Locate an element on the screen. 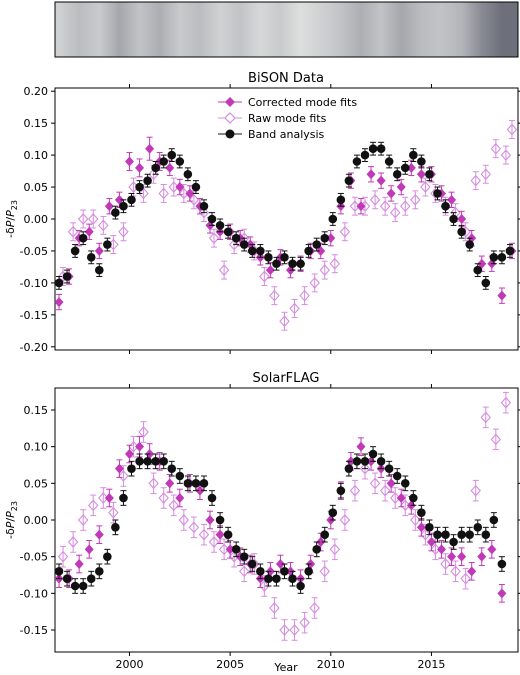 The width and height of the screenshot is (520, 675). y-tick-label: -0.05 is located at coordinates (34, 251).